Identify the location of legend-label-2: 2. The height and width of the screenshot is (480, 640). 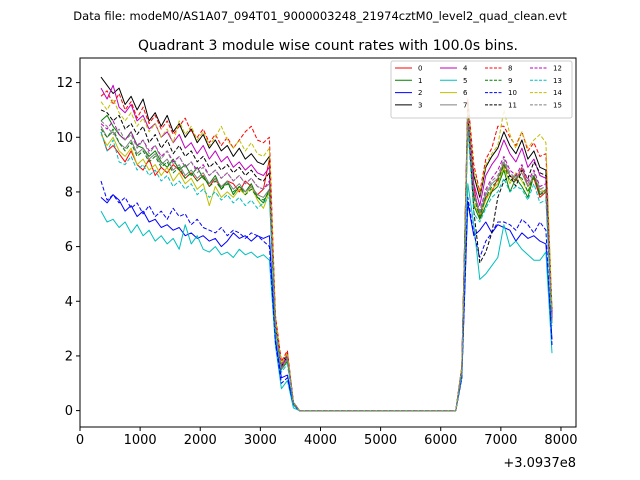
(420, 93).